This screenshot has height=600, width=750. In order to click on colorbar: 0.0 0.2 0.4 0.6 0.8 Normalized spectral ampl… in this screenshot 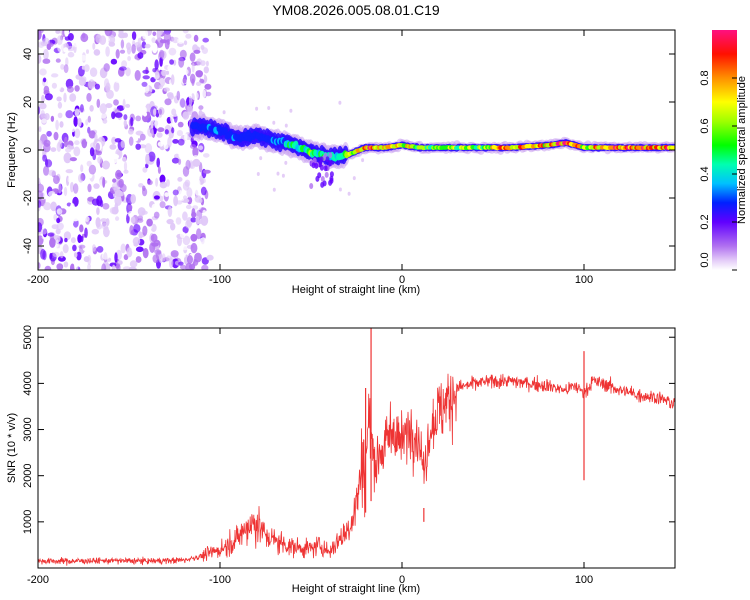, I will do `click(723, 150)`.